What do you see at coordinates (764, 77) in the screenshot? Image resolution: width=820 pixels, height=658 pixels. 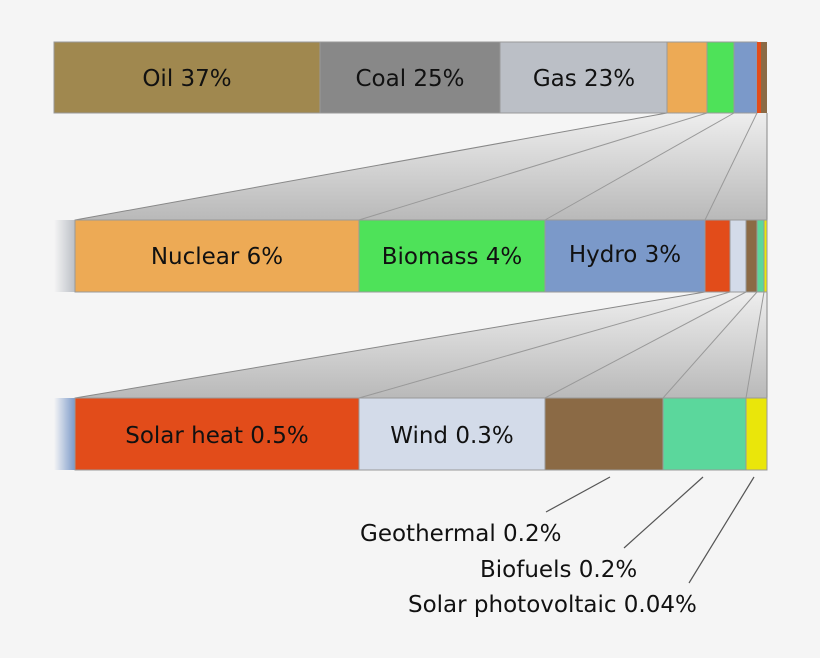 I see `segment-other` at bounding box center [764, 77].